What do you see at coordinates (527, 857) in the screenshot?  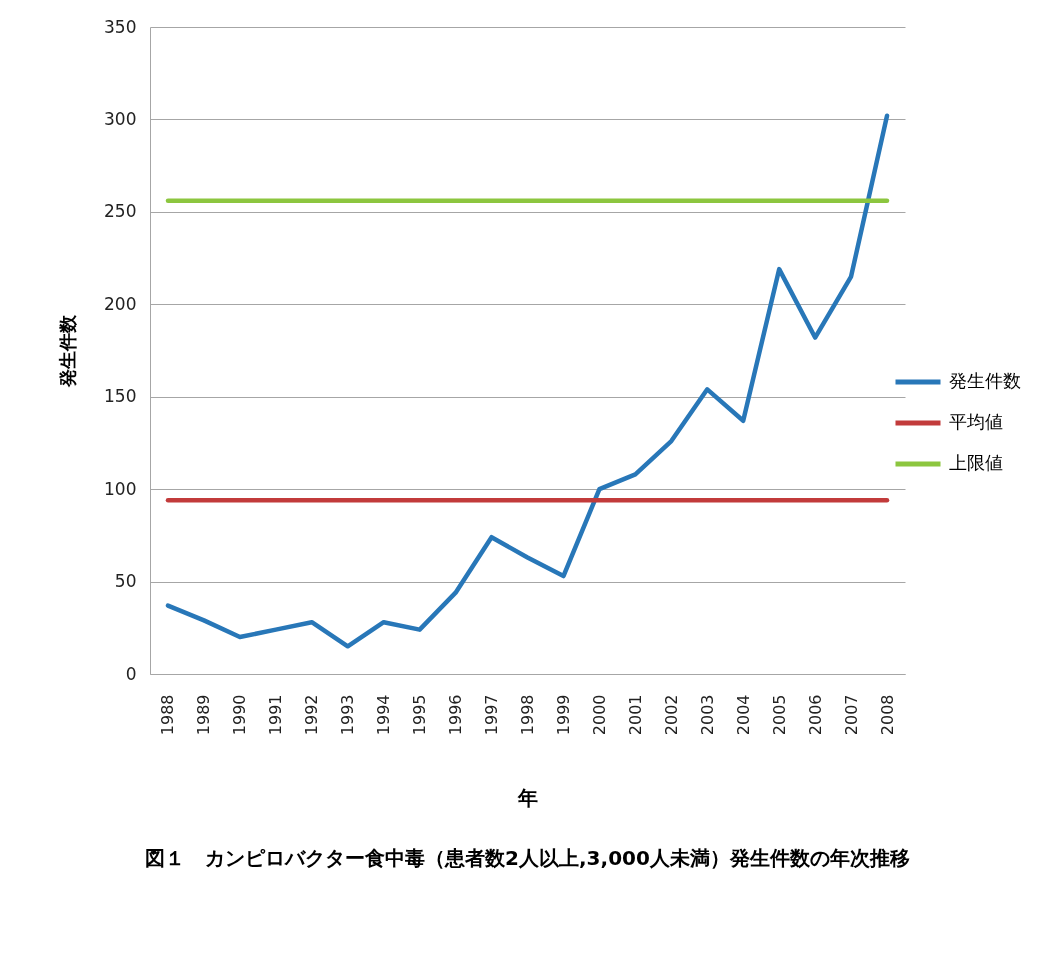 I see `text: 図１ カンピロバクター食中毒（患者数2人以上,3,000人未満）発生件数の年次推移` at bounding box center [527, 857].